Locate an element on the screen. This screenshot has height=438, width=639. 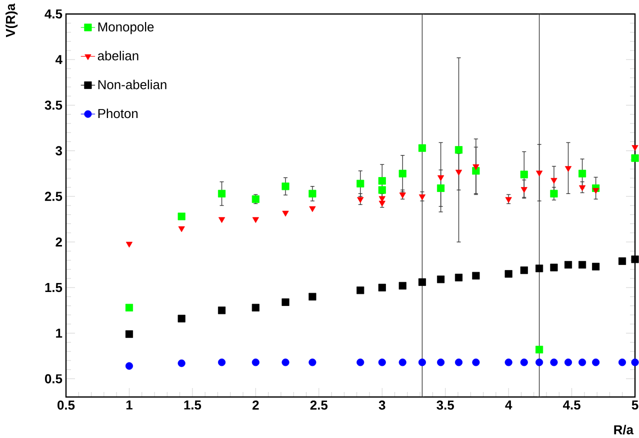
legend-label: Monopole is located at coordinates (126, 28).